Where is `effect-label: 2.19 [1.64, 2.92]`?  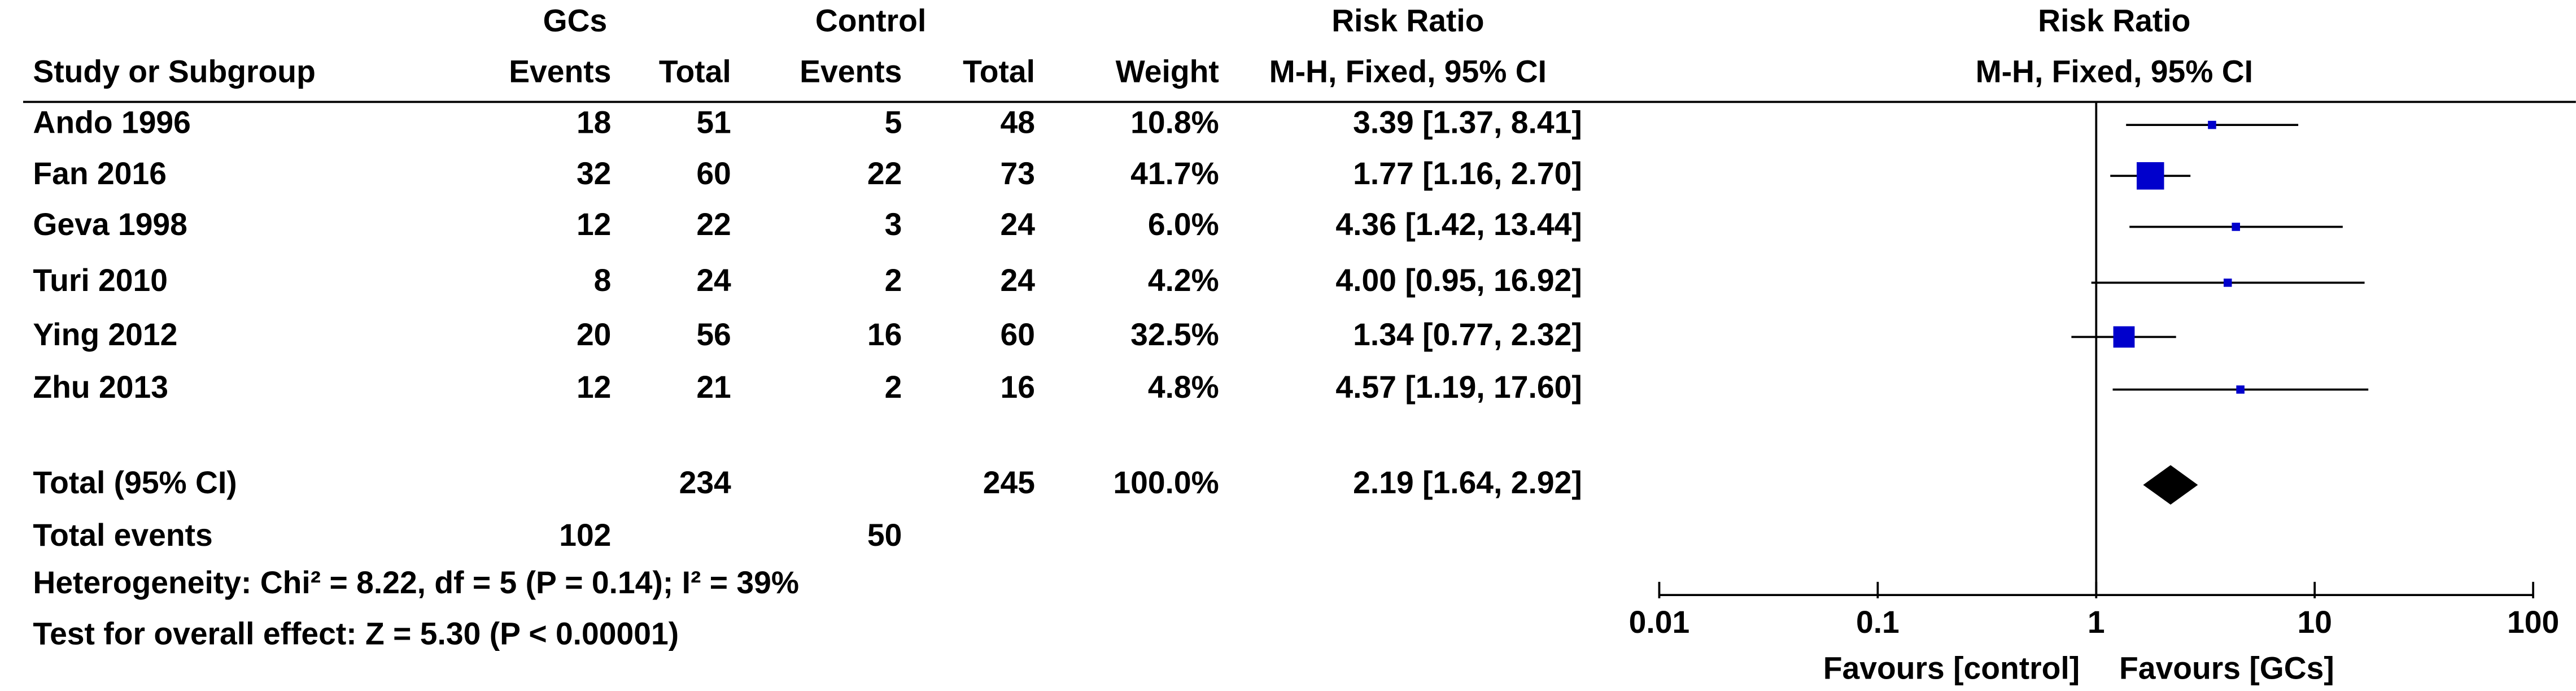
effect-label: 2.19 [1.64, 2.92] is located at coordinates (1468, 483).